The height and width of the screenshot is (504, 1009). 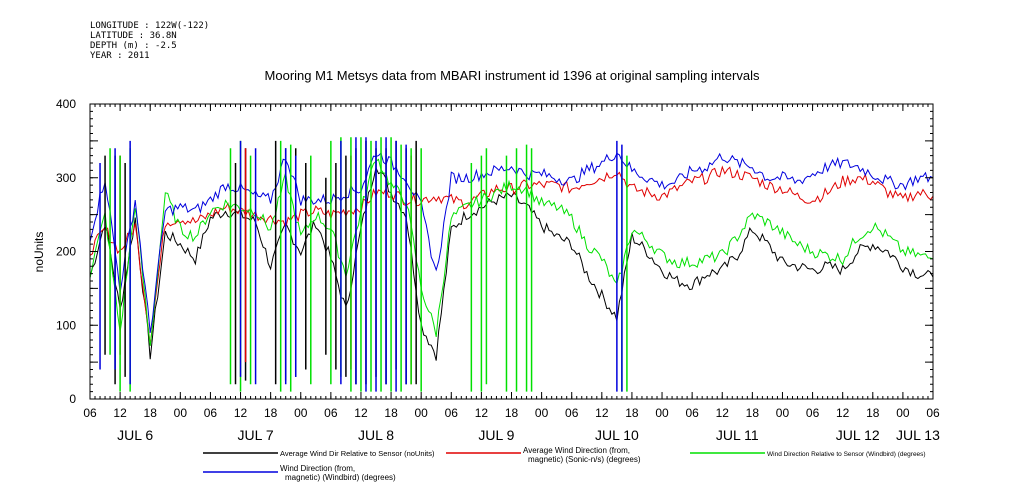 What do you see at coordinates (72, 399) in the screenshot?
I see `y-tick-label: 0` at bounding box center [72, 399].